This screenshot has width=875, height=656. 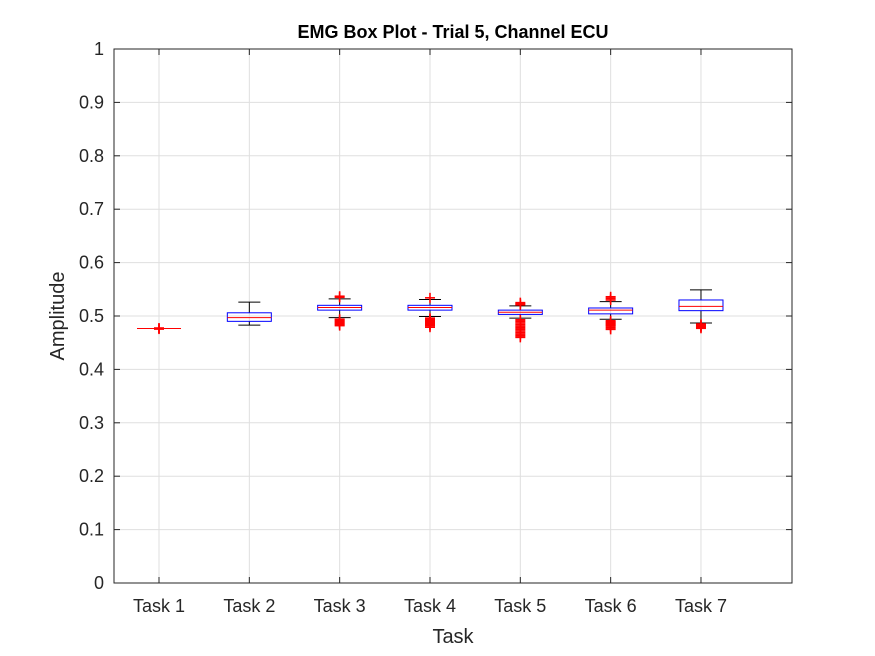 What do you see at coordinates (91, 263) in the screenshot?
I see `y-tick-label: 0.6` at bounding box center [91, 263].